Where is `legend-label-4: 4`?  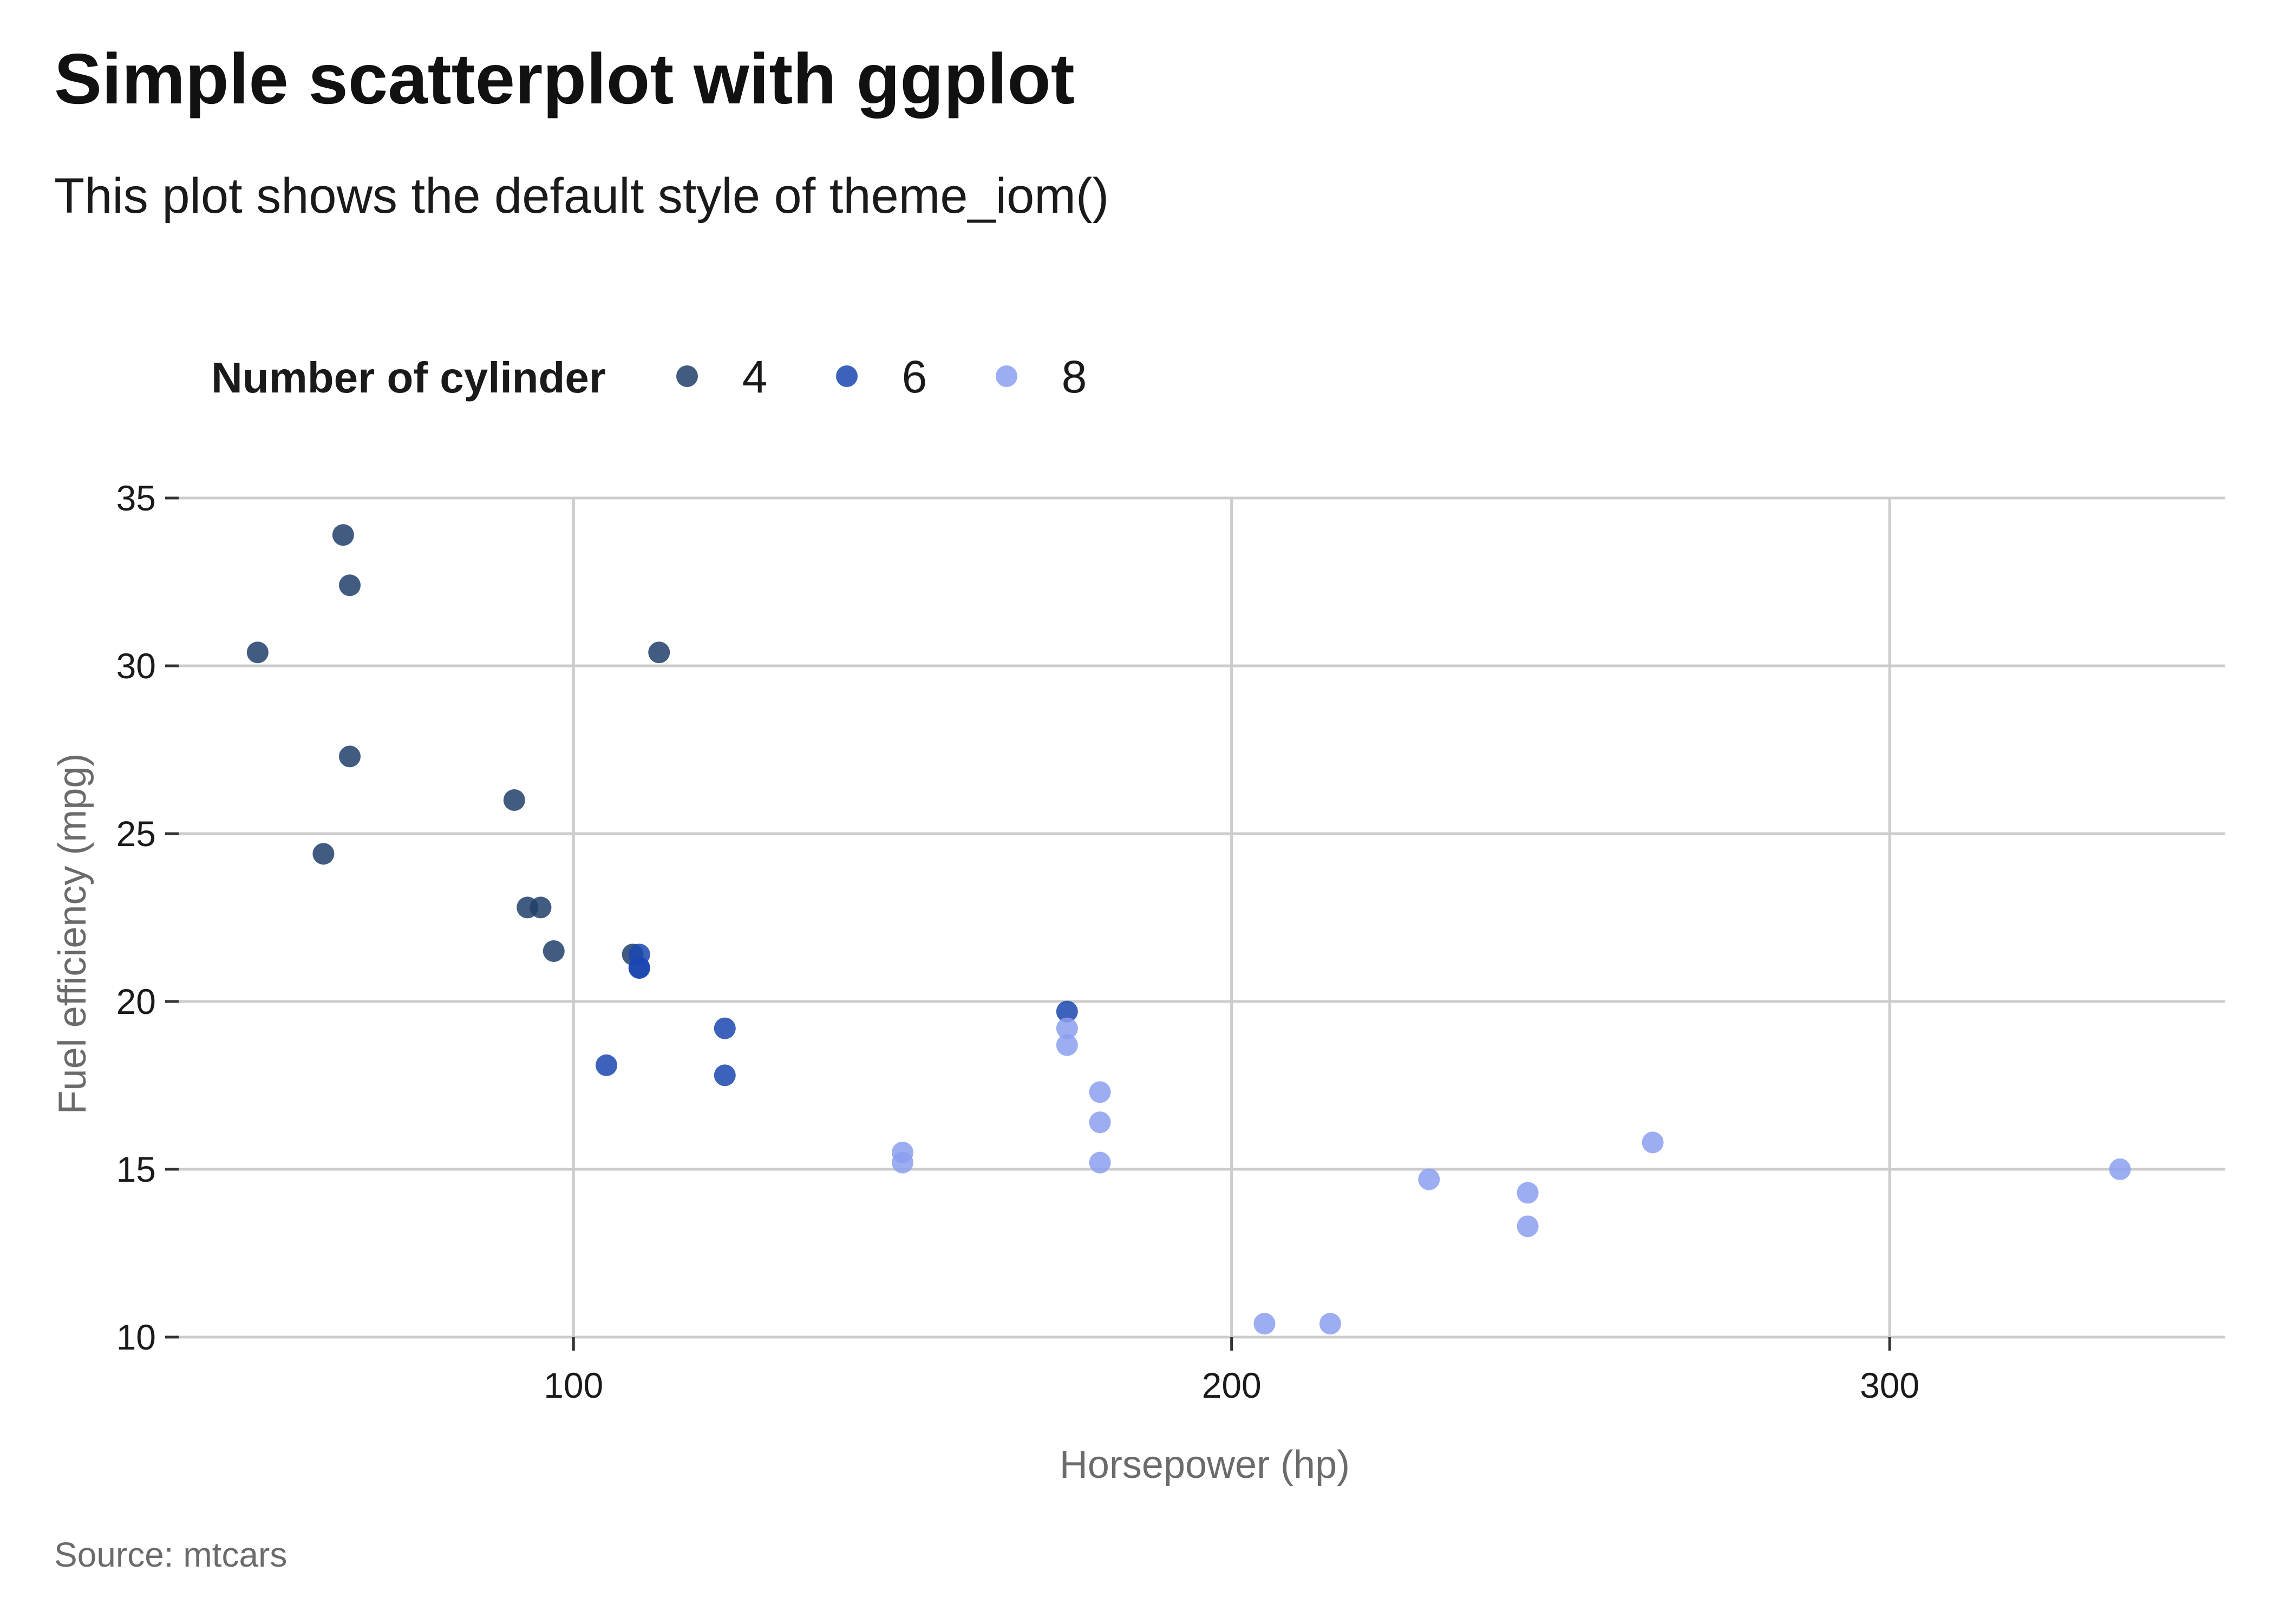
legend-label-4: 4 is located at coordinates (755, 376).